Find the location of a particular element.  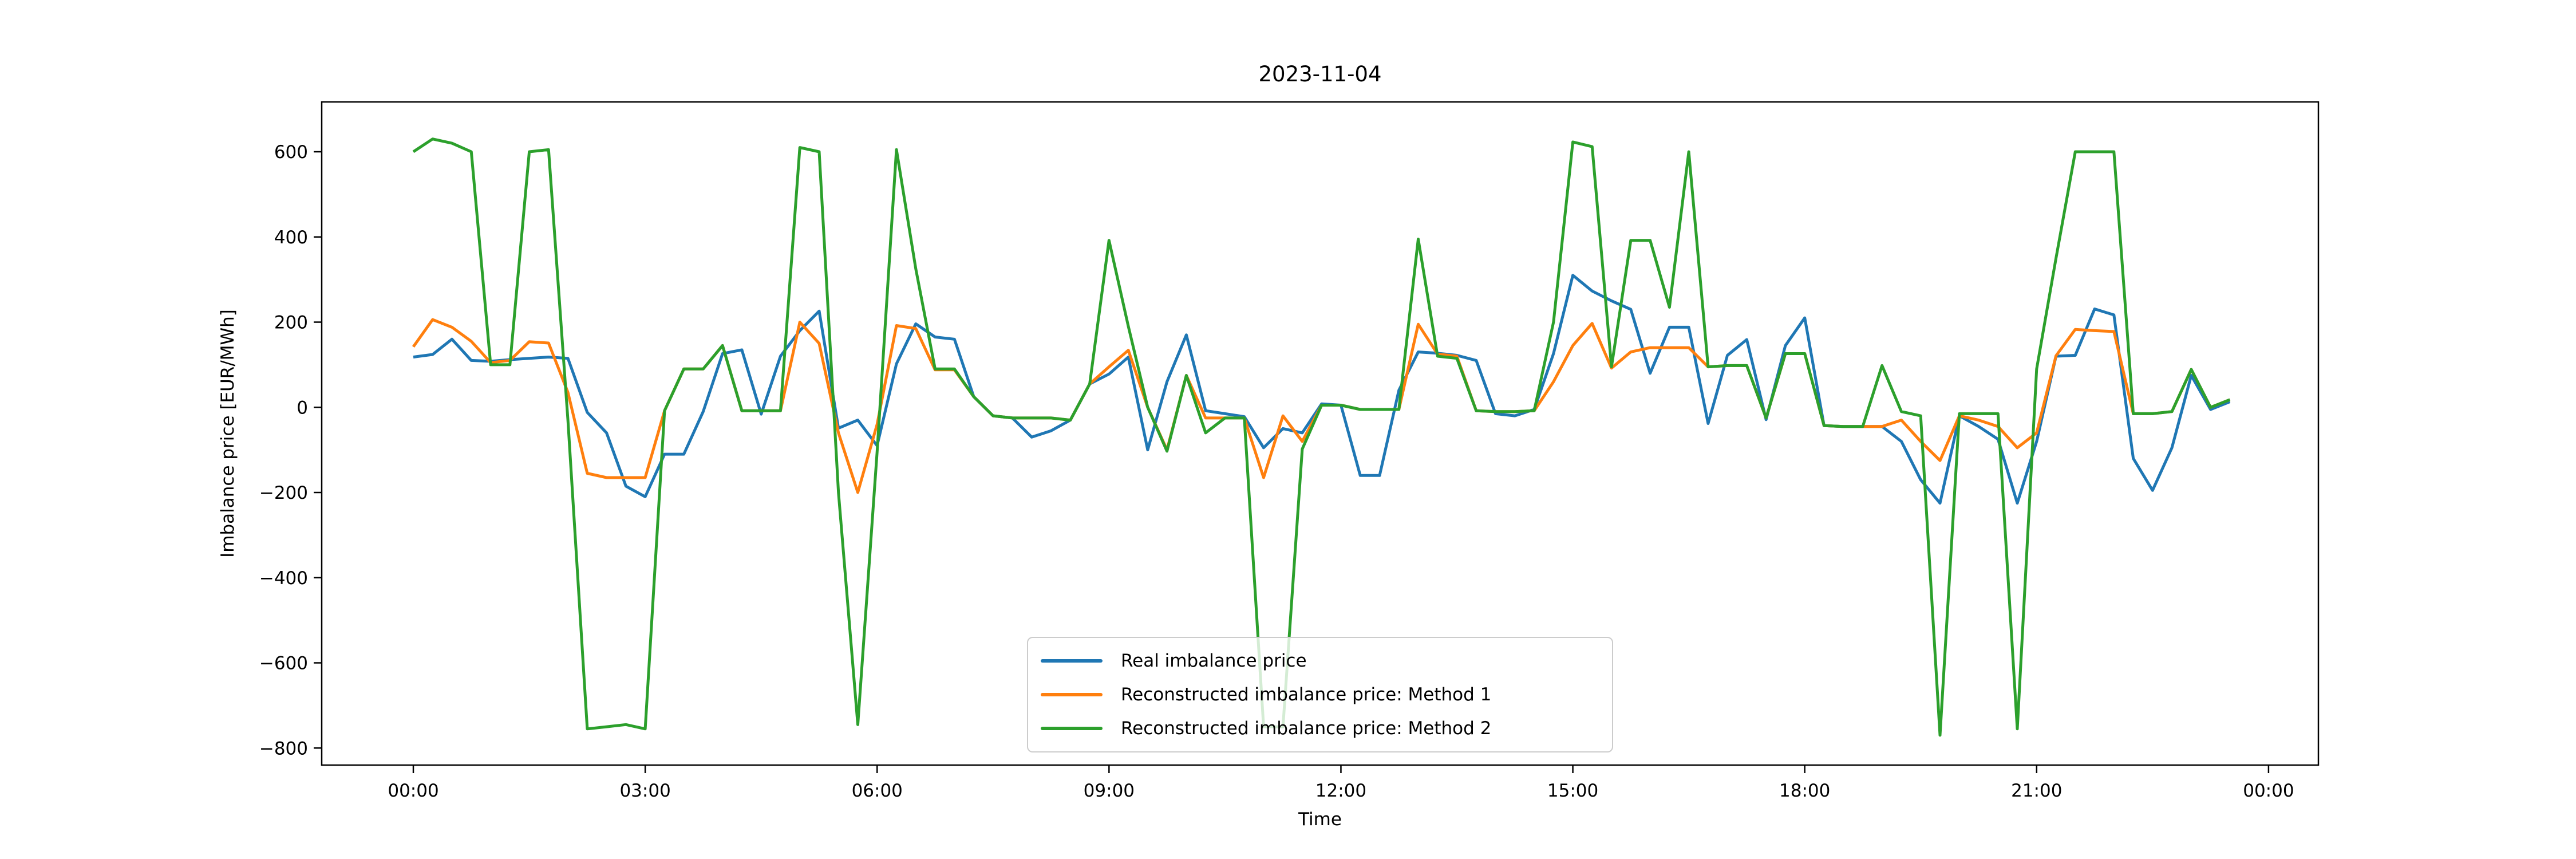

legend-line-sample-real is located at coordinates (1072, 661).